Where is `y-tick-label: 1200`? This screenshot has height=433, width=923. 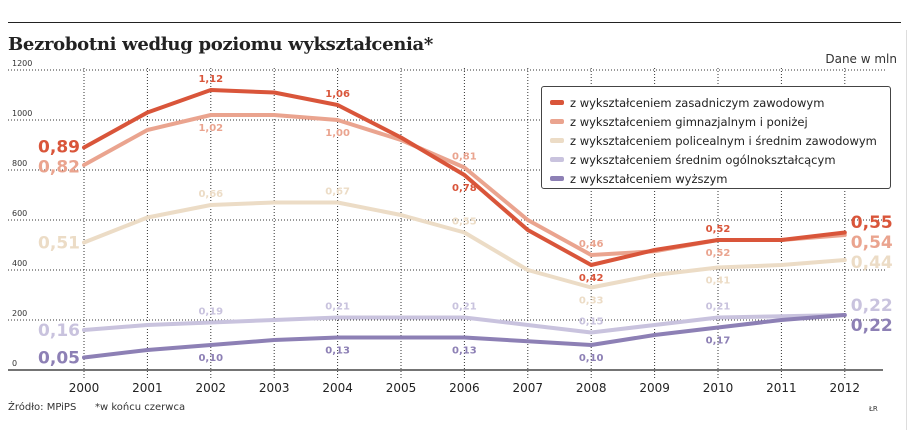 y-tick-label: 1200 is located at coordinates (22, 63).